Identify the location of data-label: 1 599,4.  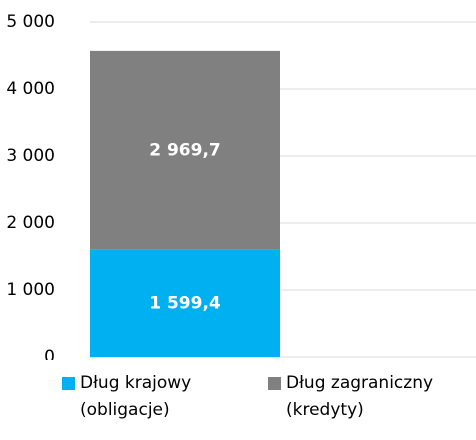
(185, 303).